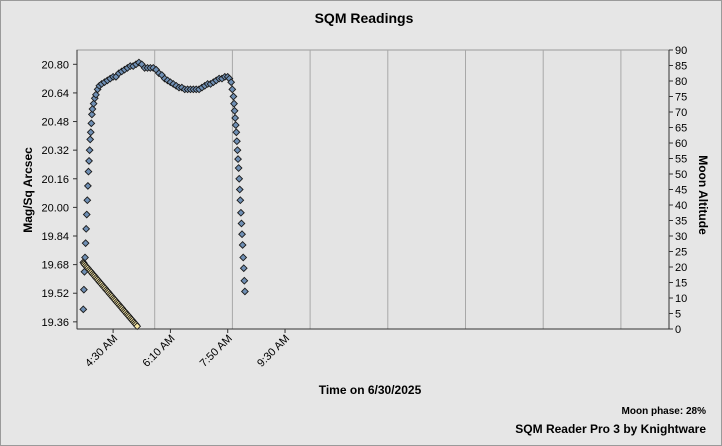 The height and width of the screenshot is (446, 722). What do you see at coordinates (610, 429) in the screenshot?
I see `app-credit: SQM Reader Pro 3 by Knightware` at bounding box center [610, 429].